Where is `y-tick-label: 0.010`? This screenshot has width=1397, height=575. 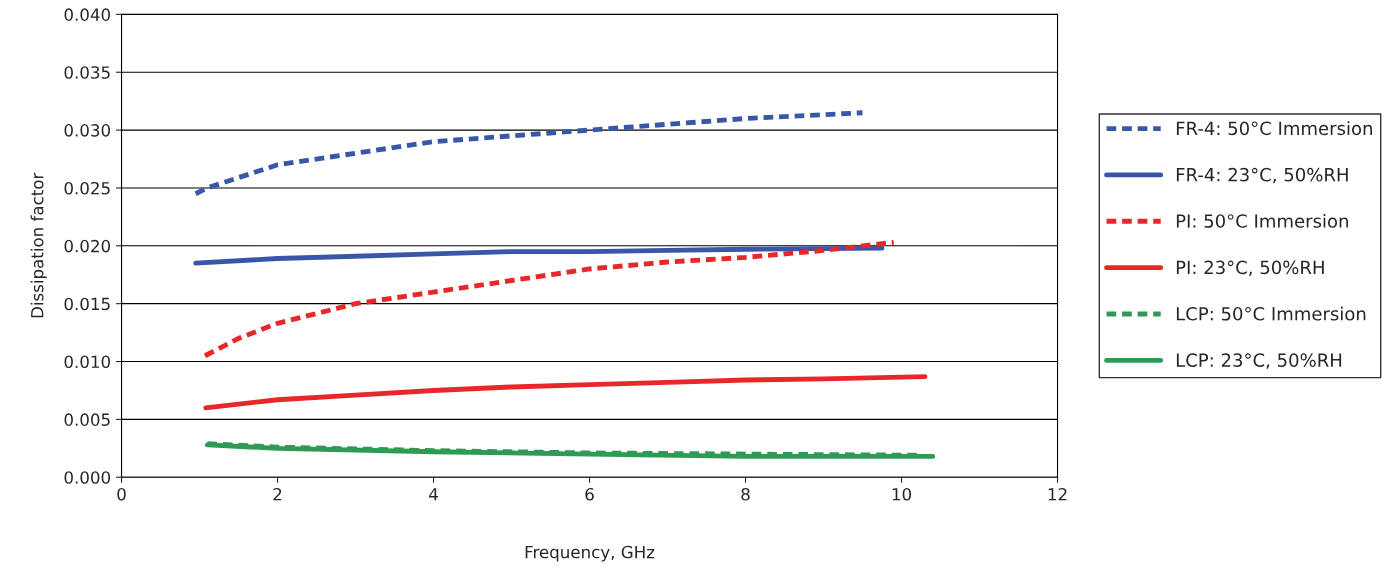
y-tick-label: 0.010 is located at coordinates (87, 362).